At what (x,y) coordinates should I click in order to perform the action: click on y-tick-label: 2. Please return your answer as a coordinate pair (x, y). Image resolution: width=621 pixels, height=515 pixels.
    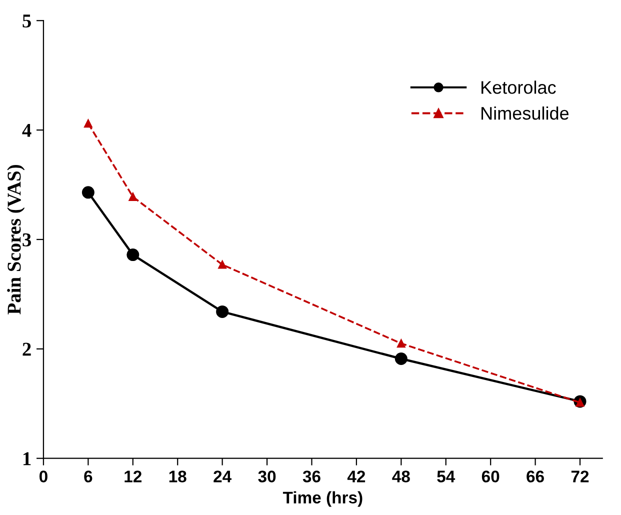
    Looking at the image, I should click on (26, 349).